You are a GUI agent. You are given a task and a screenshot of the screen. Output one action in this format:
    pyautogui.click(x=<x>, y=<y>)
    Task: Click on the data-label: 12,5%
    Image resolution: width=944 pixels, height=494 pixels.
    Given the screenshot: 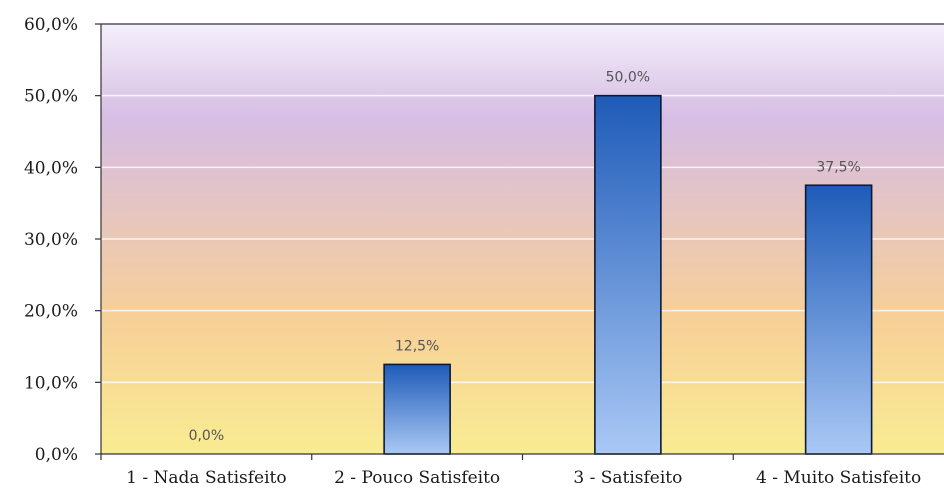 What is the action you would take?
    pyautogui.click(x=417, y=346)
    